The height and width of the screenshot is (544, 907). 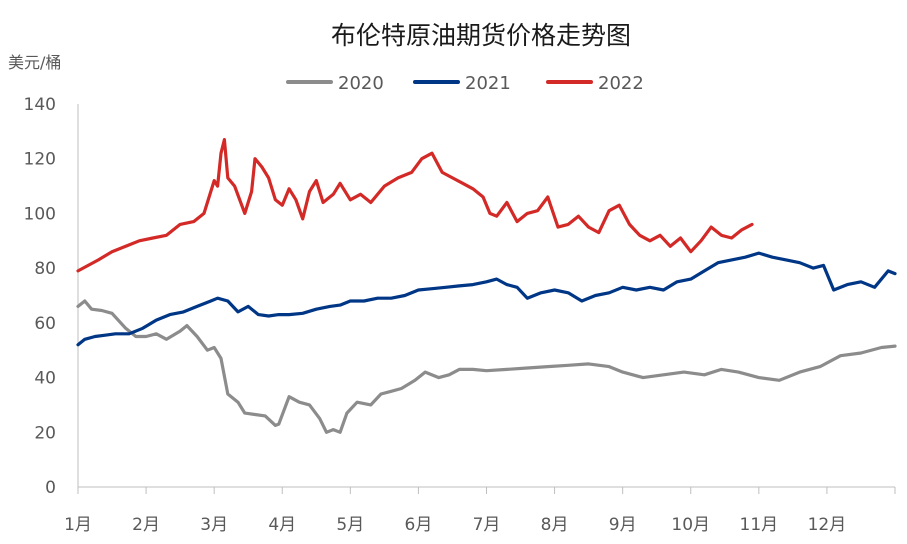 What do you see at coordinates (419, 525) in the screenshot?
I see `x-tick-label: 6月` at bounding box center [419, 525].